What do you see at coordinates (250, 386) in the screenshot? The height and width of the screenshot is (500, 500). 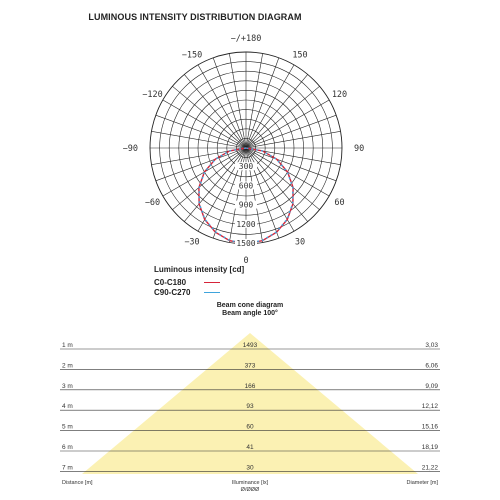 I see `illuminance-value: 166` at bounding box center [250, 386].